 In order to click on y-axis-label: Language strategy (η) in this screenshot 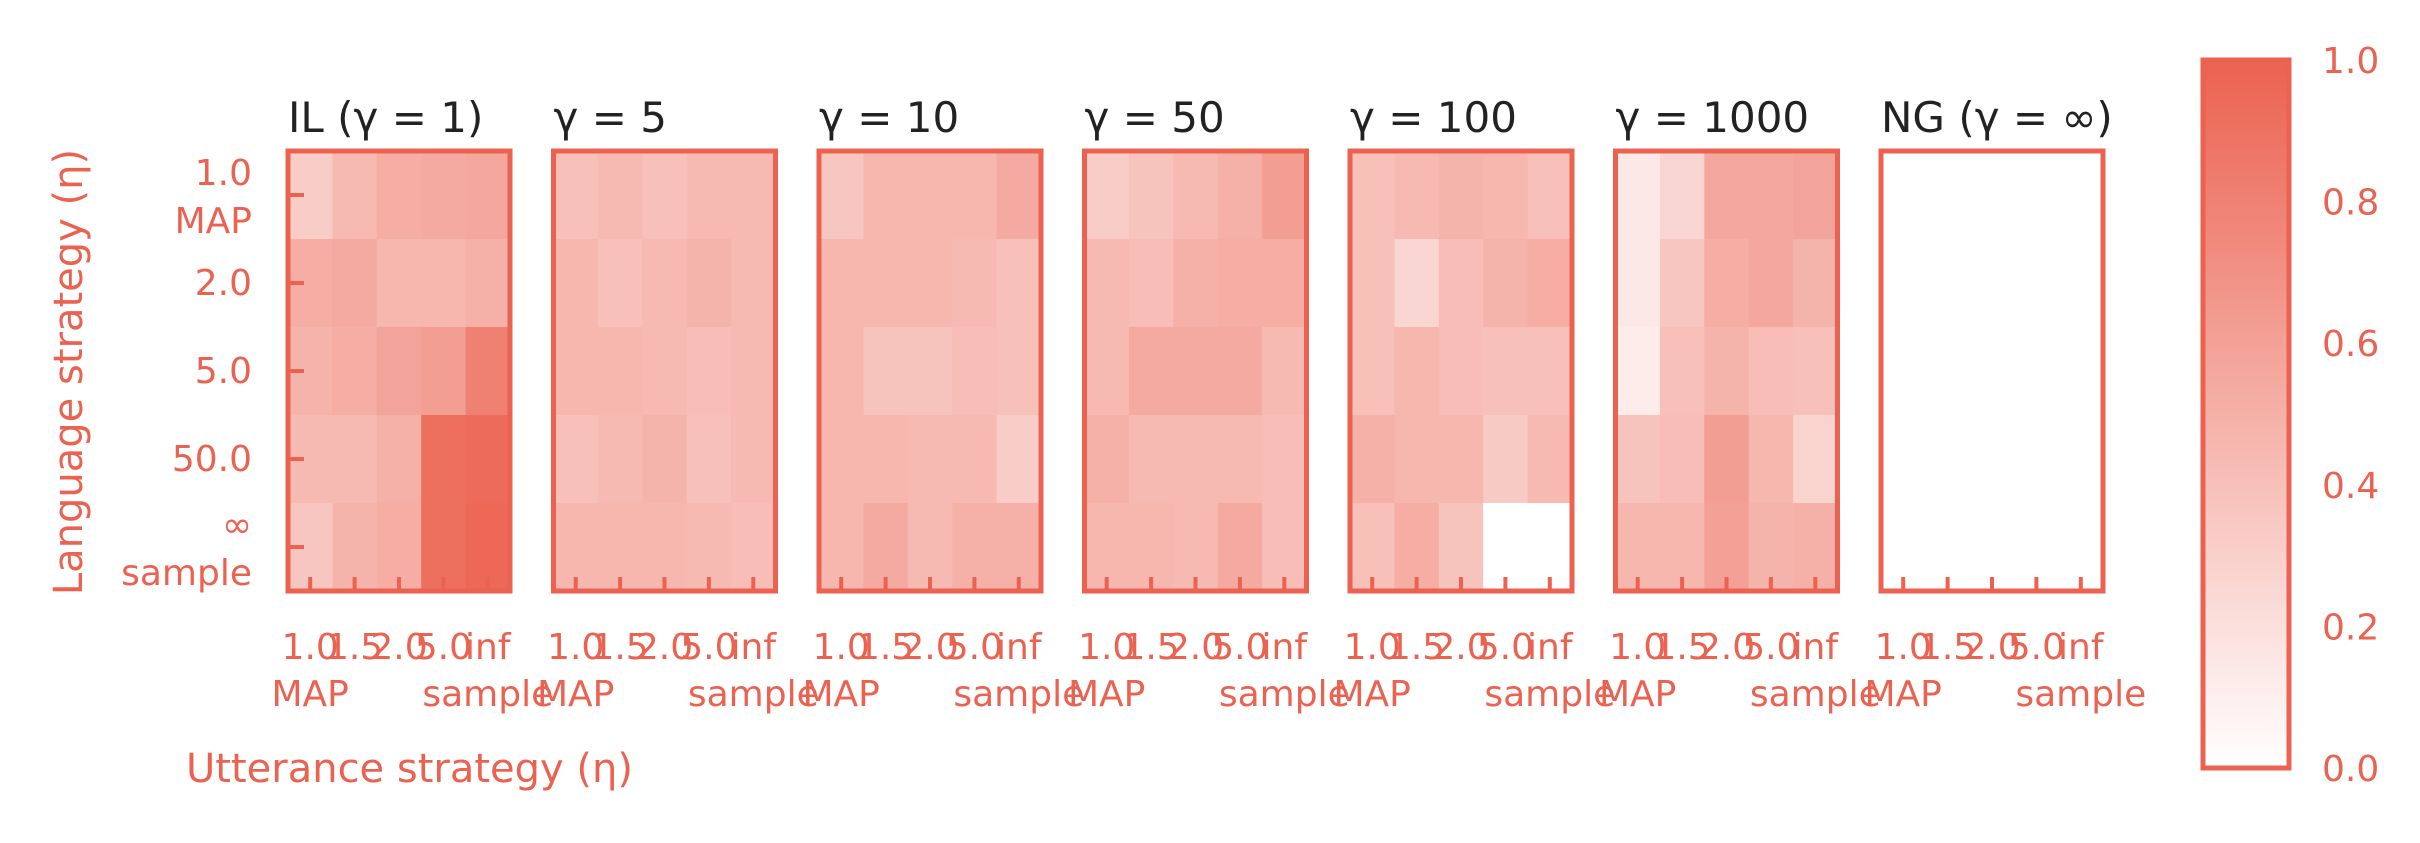, I will do `click(69, 372)`.